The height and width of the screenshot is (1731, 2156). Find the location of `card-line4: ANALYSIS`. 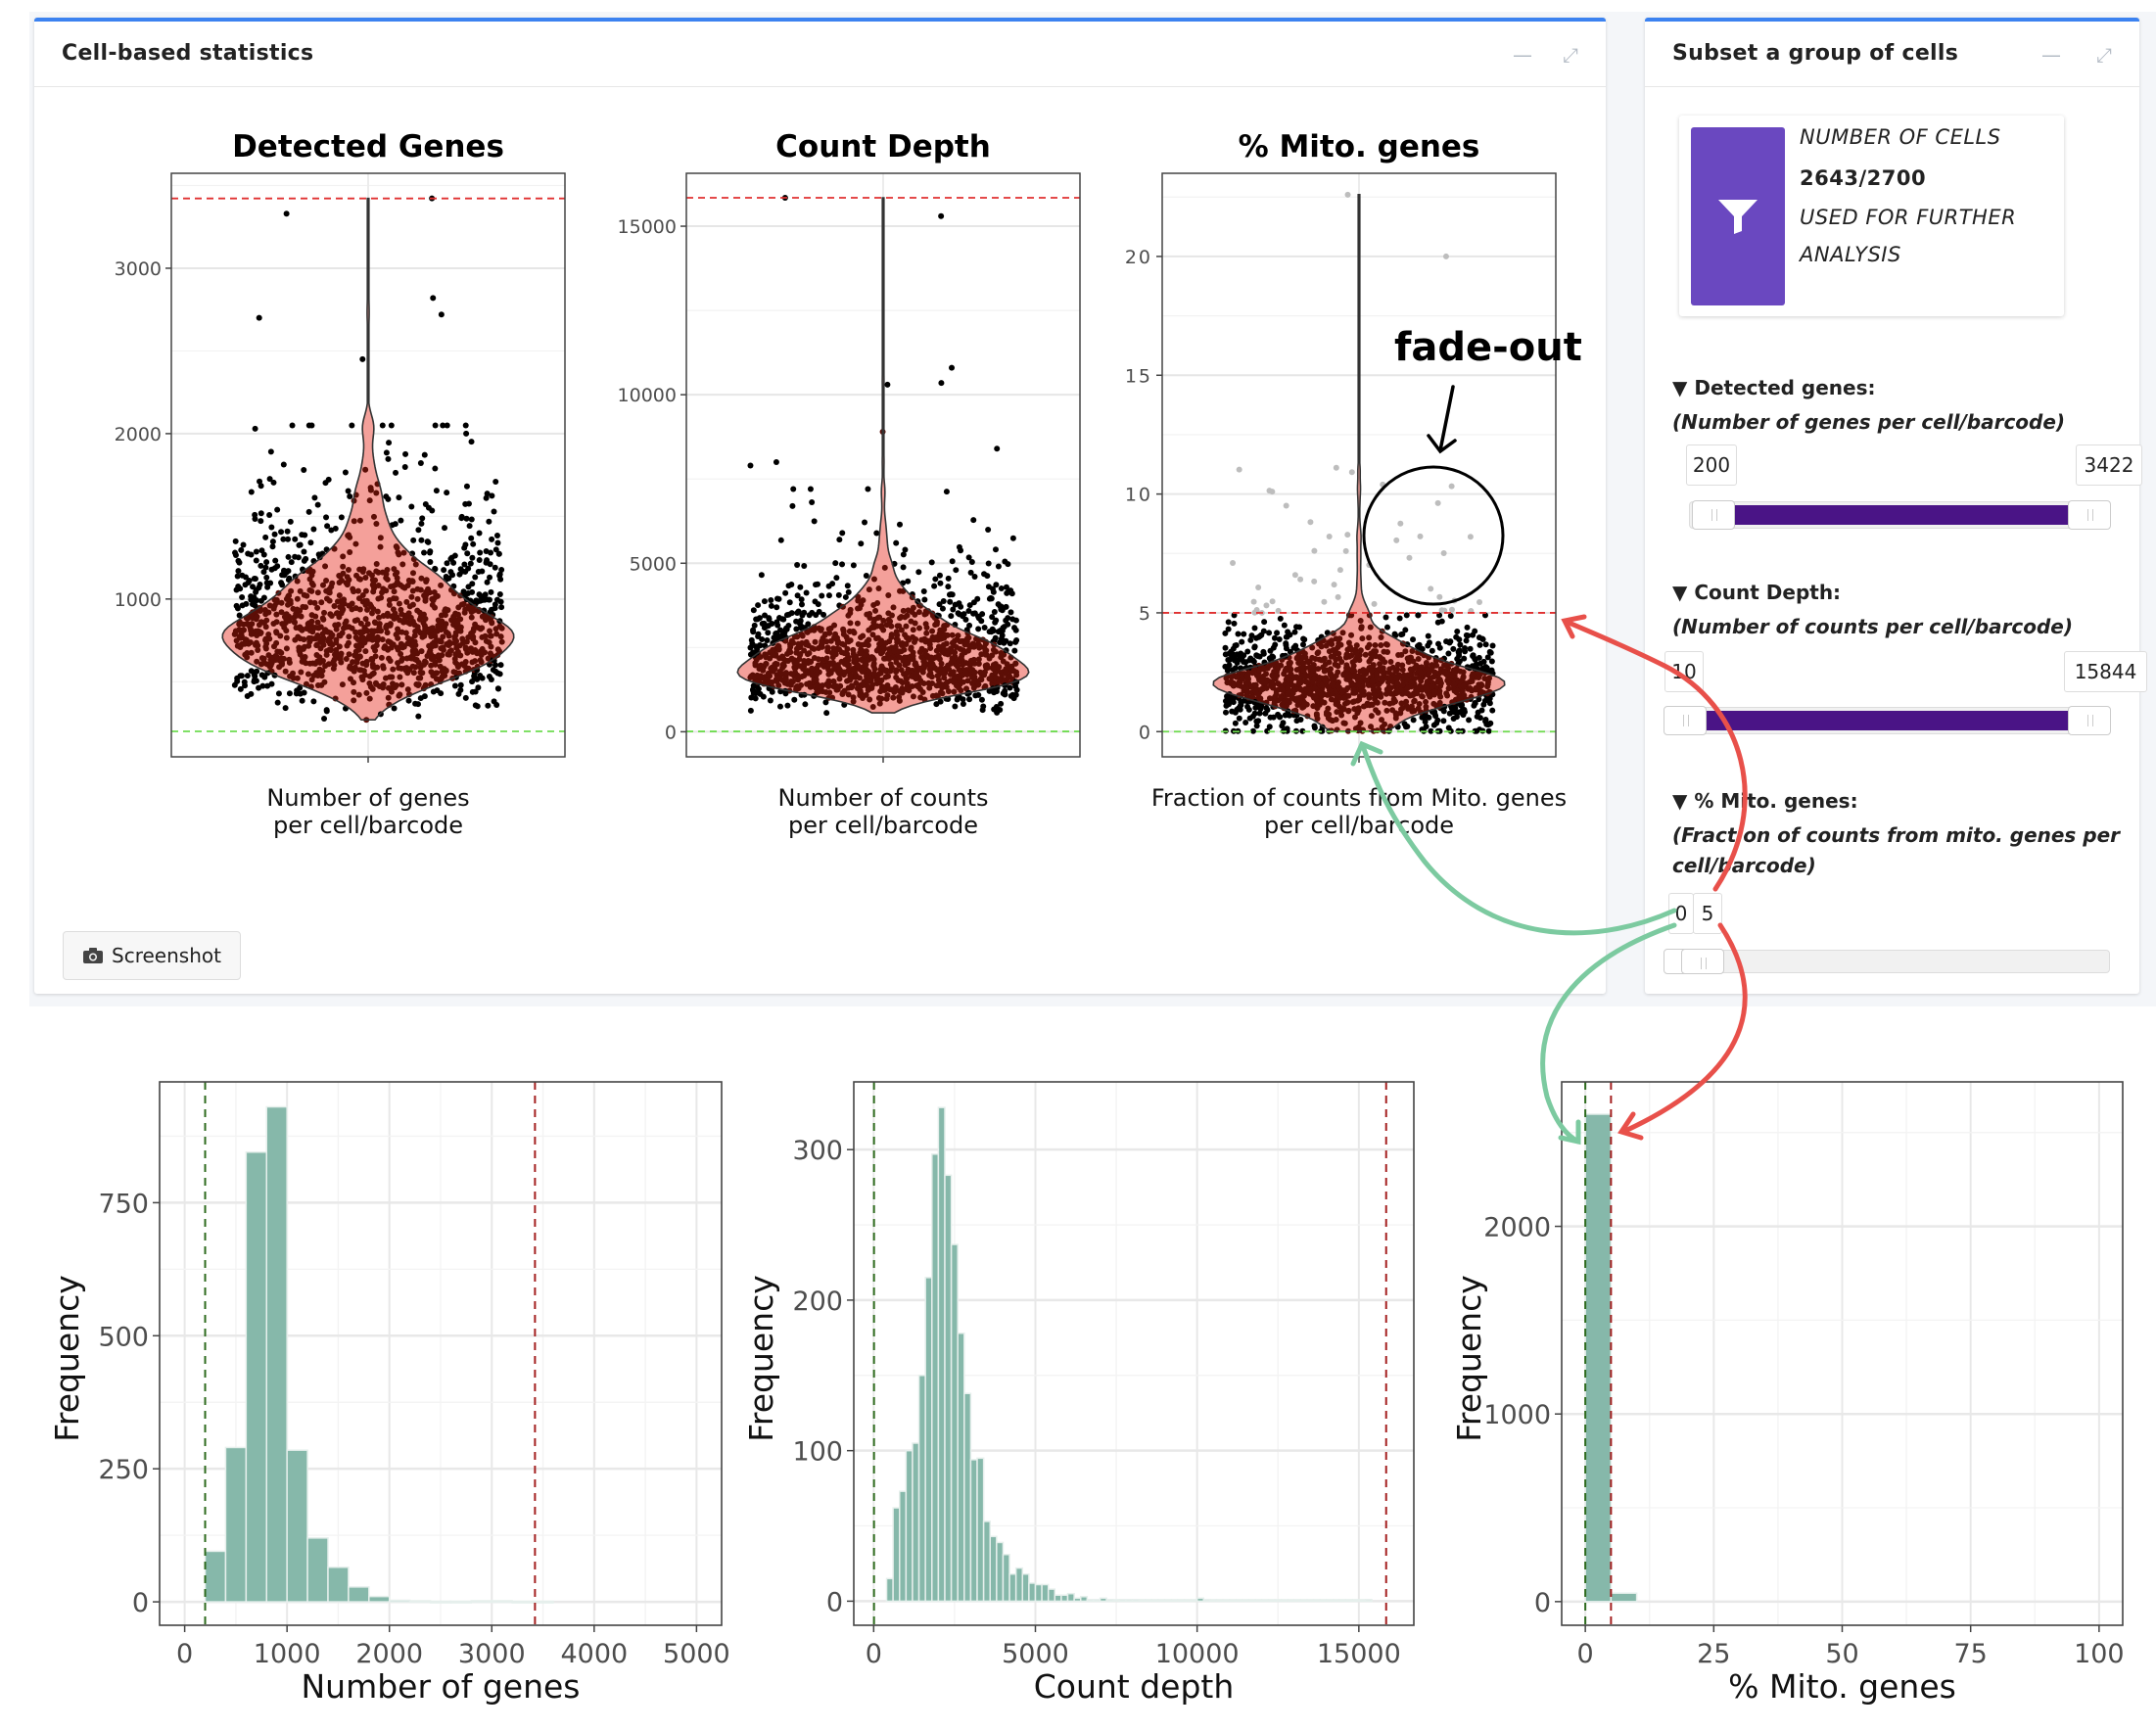

card-line4: ANALYSIS is located at coordinates (1851, 254).